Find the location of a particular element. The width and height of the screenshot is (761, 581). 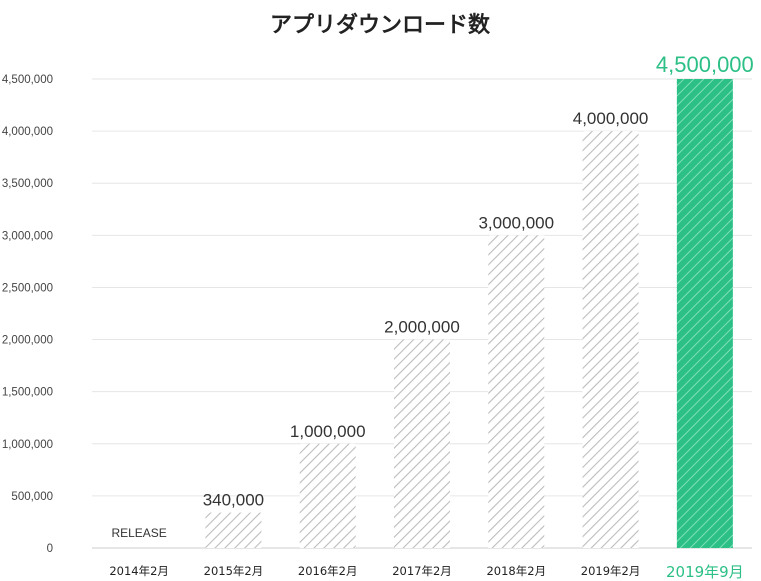

y-tick-label: 500,000 is located at coordinates (32, 497).